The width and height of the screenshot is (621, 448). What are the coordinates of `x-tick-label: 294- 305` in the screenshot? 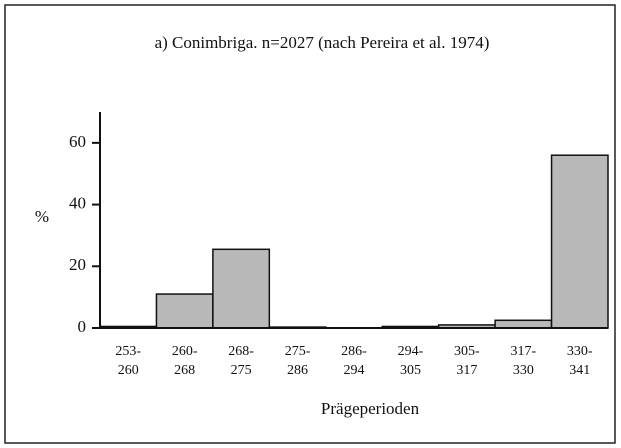 It's located at (410, 361).